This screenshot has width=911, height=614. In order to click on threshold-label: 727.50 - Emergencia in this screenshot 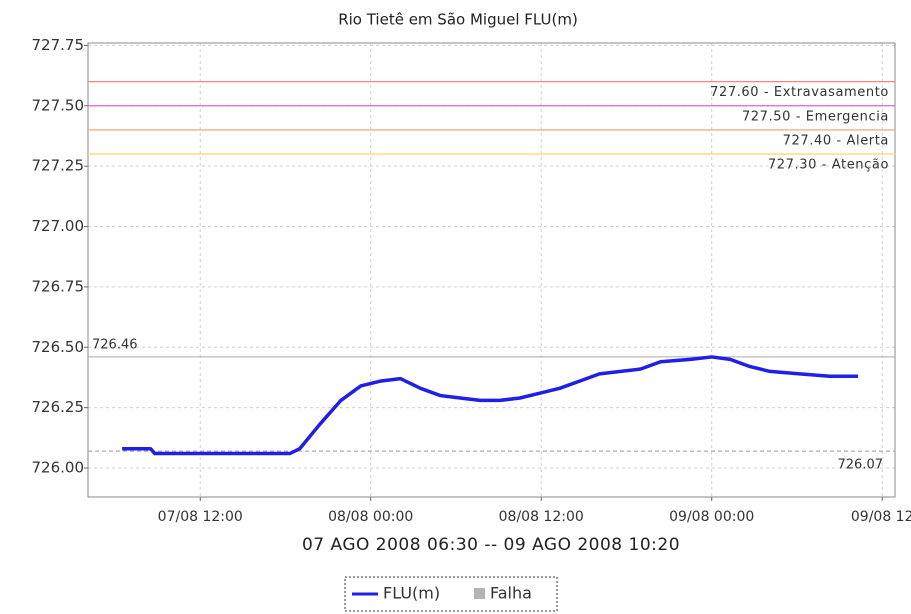, I will do `click(815, 116)`.